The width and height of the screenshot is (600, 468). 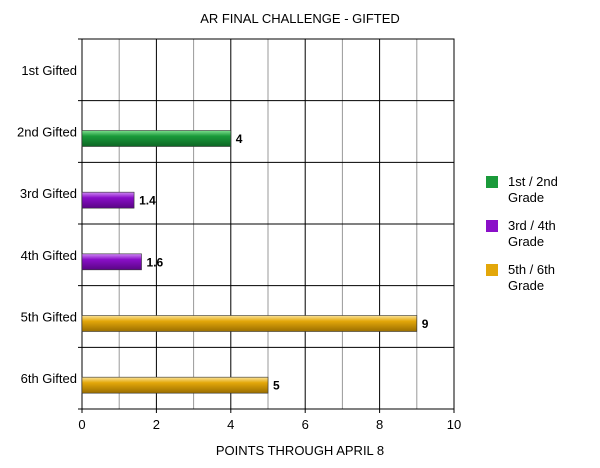 What do you see at coordinates (81, 424) in the screenshot?
I see `x-tick-label: 0` at bounding box center [81, 424].